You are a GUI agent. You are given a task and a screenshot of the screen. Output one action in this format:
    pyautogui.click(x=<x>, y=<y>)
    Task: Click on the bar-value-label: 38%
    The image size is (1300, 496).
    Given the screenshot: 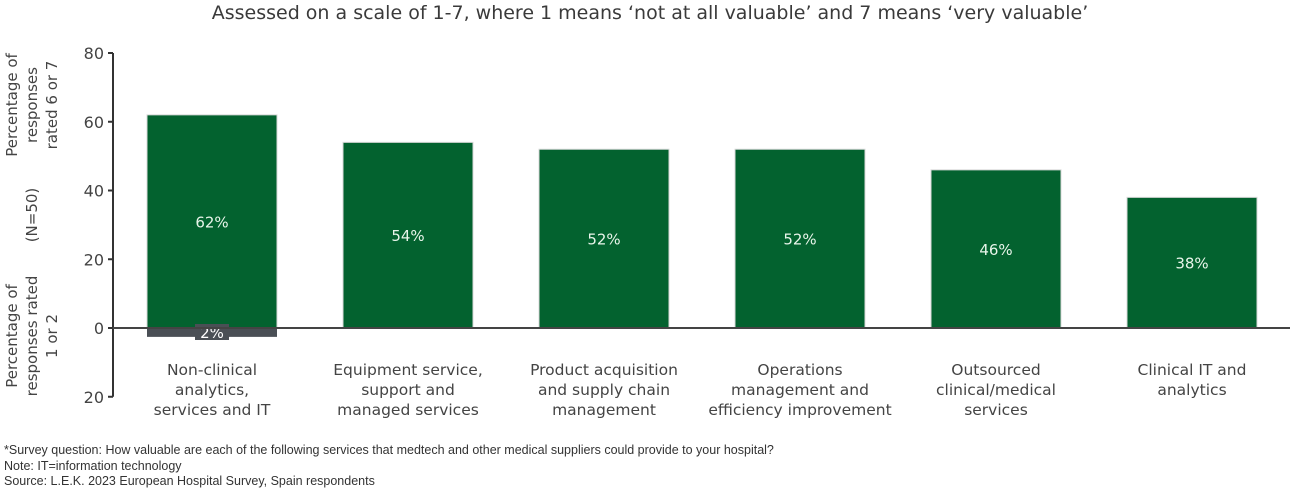 What is the action you would take?
    pyautogui.click(x=1191, y=264)
    